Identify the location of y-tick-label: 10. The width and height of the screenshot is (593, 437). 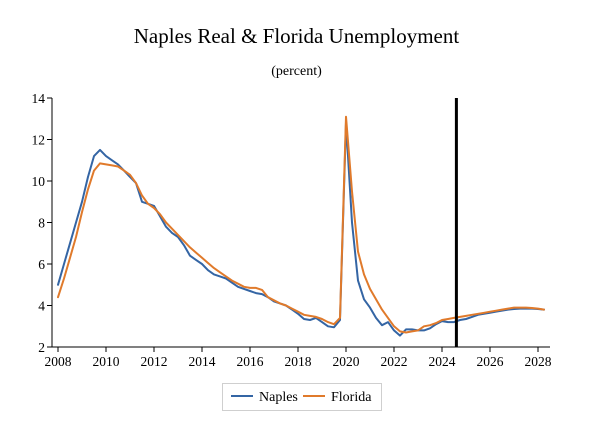
(39, 181).